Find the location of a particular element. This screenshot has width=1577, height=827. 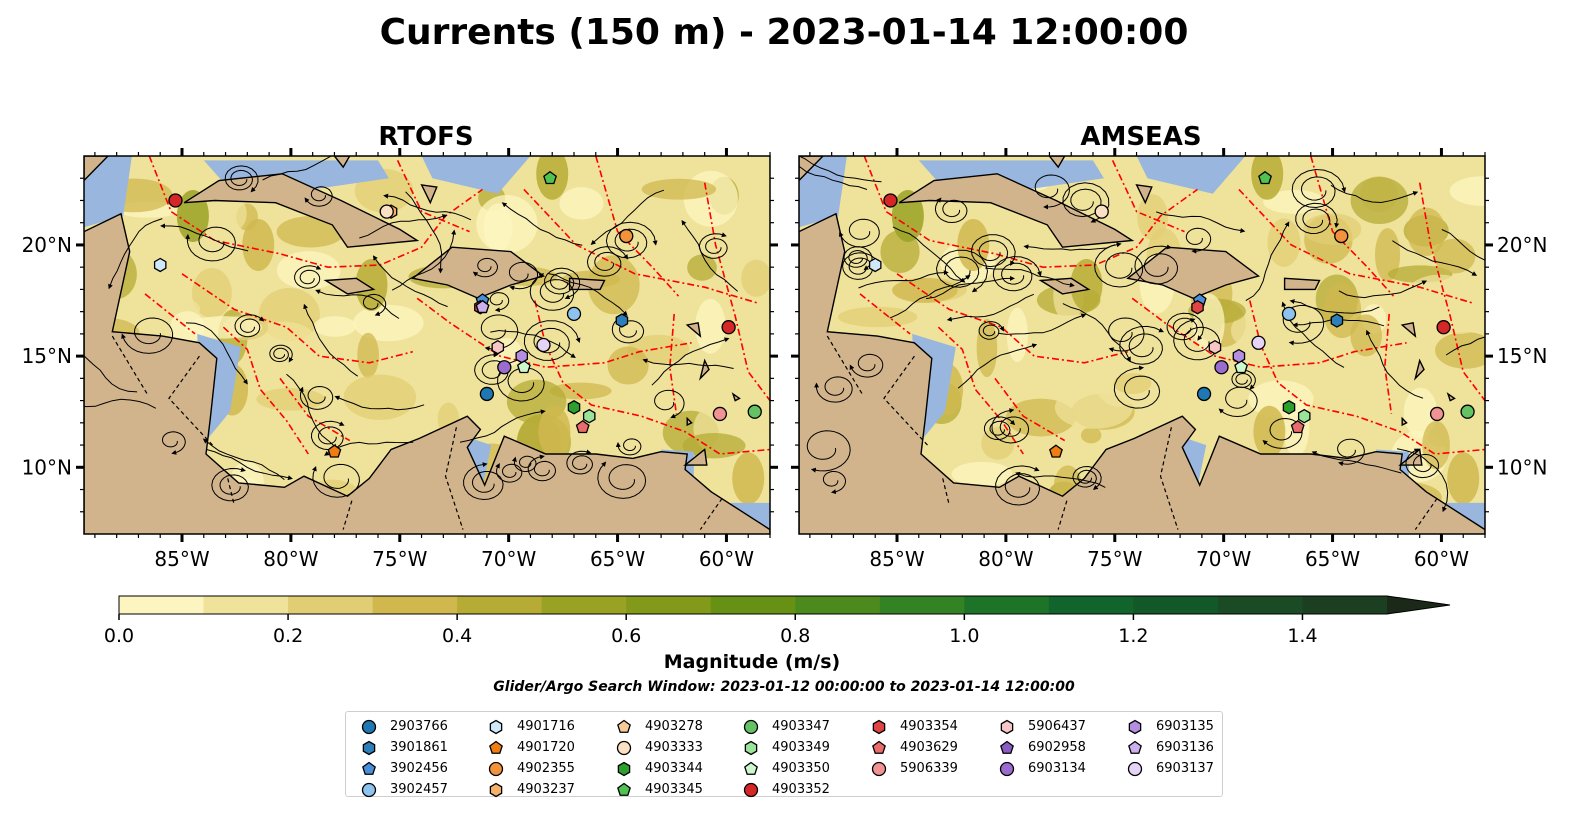

legend-item: 5906437 is located at coordinates (1042, 726).